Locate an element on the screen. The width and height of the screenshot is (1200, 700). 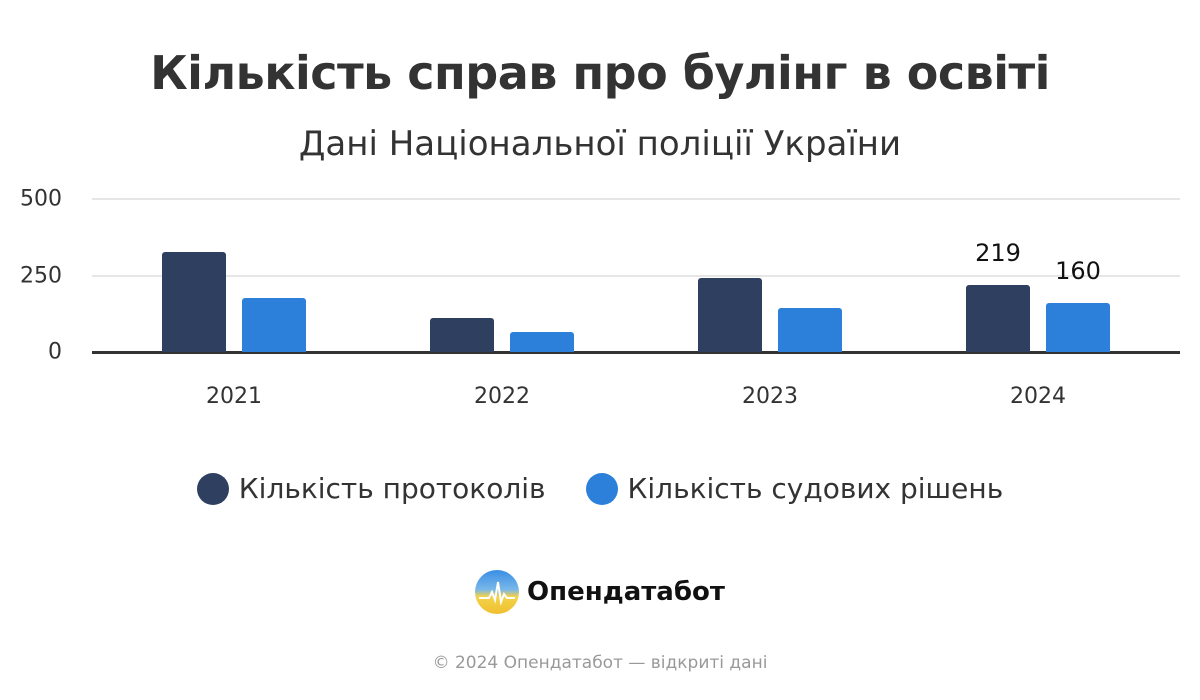
legend-item-protocols: Кількість протоколів is located at coordinates (371, 488).